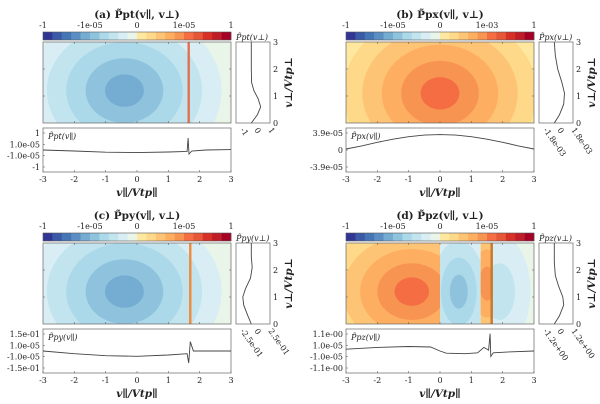 This screenshot has height=404, width=600. I want to click on y-tick-label: 1.0e-05, so click(25, 345).